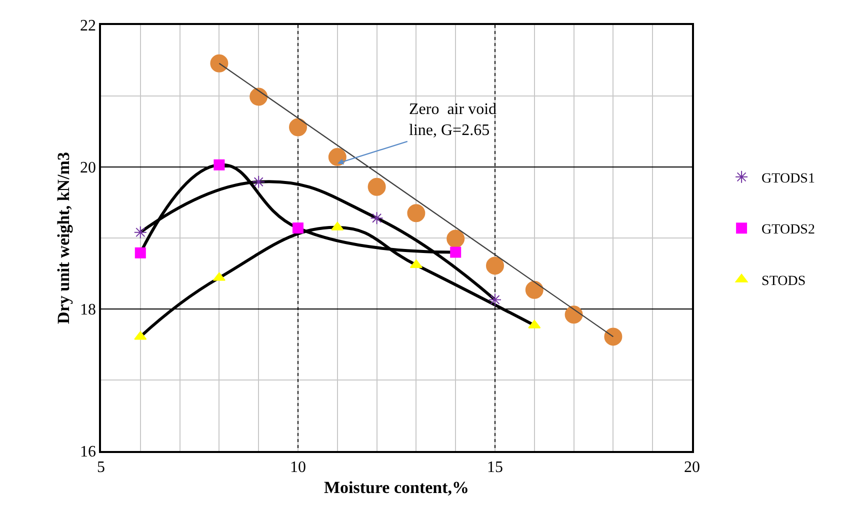  What do you see at coordinates (298, 467) in the screenshot?
I see `x-tick-label: 10` at bounding box center [298, 467].